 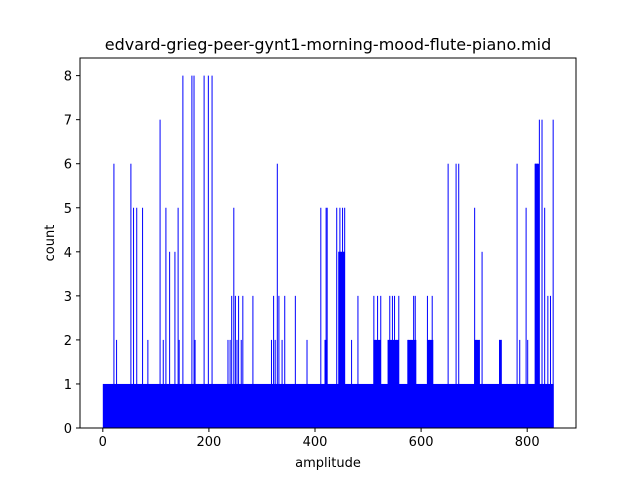 What do you see at coordinates (68, 429) in the screenshot?
I see `y-tick-label: 0` at bounding box center [68, 429].